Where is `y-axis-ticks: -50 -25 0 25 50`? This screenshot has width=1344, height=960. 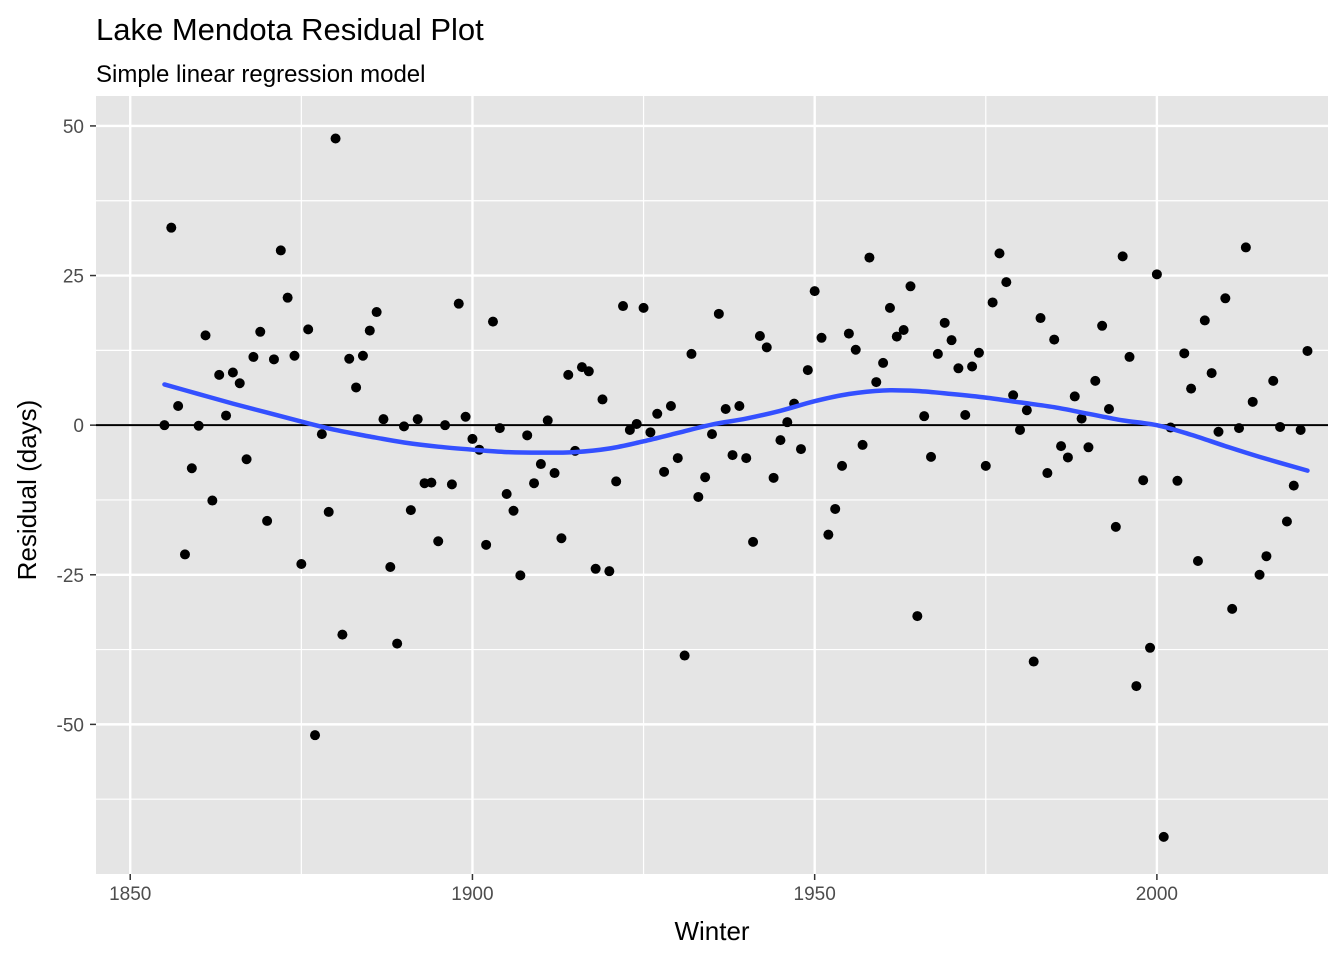 y-axis-ticks: -50 -25 0 25 50 is located at coordinates (76, 426).